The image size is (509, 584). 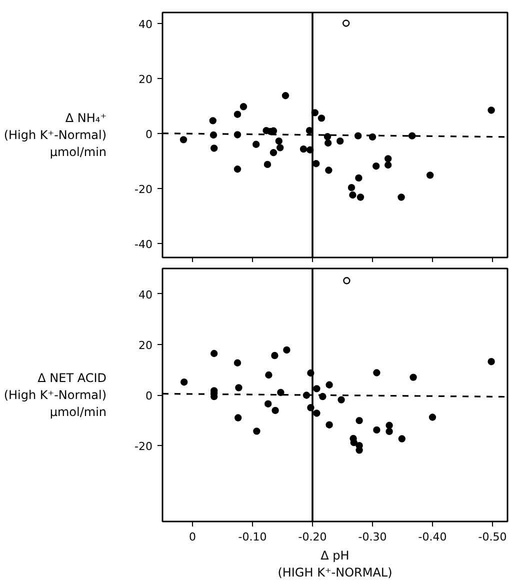 I want to click on x-tick-label: -0.50, so click(x=492, y=537).